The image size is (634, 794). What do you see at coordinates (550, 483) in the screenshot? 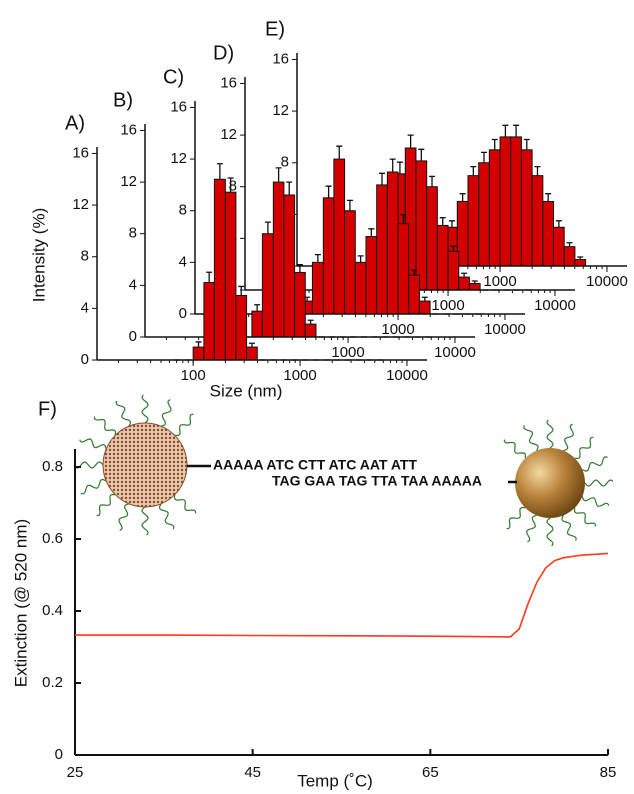
I see `gold-particle` at bounding box center [550, 483].